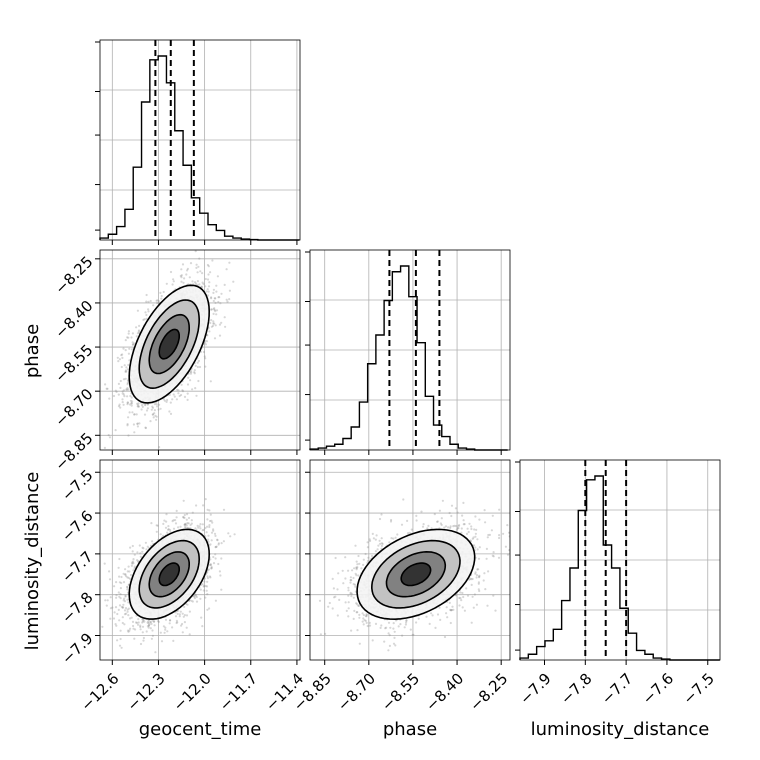  What do you see at coordinates (169, 344) in the screenshot?
I see `contour-line` at bounding box center [169, 344].